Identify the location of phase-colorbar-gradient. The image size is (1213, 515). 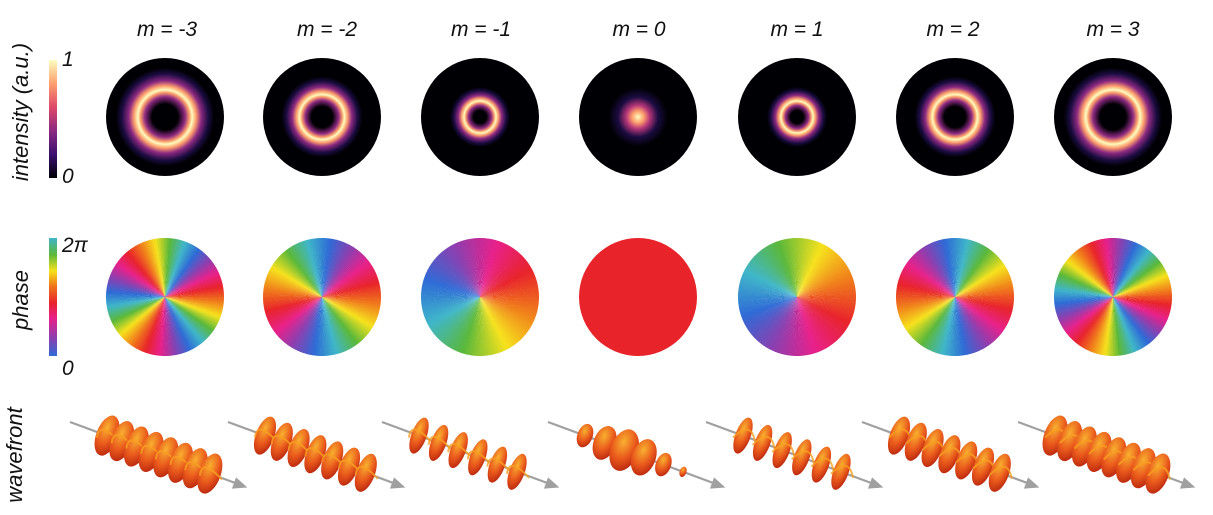
(53, 297).